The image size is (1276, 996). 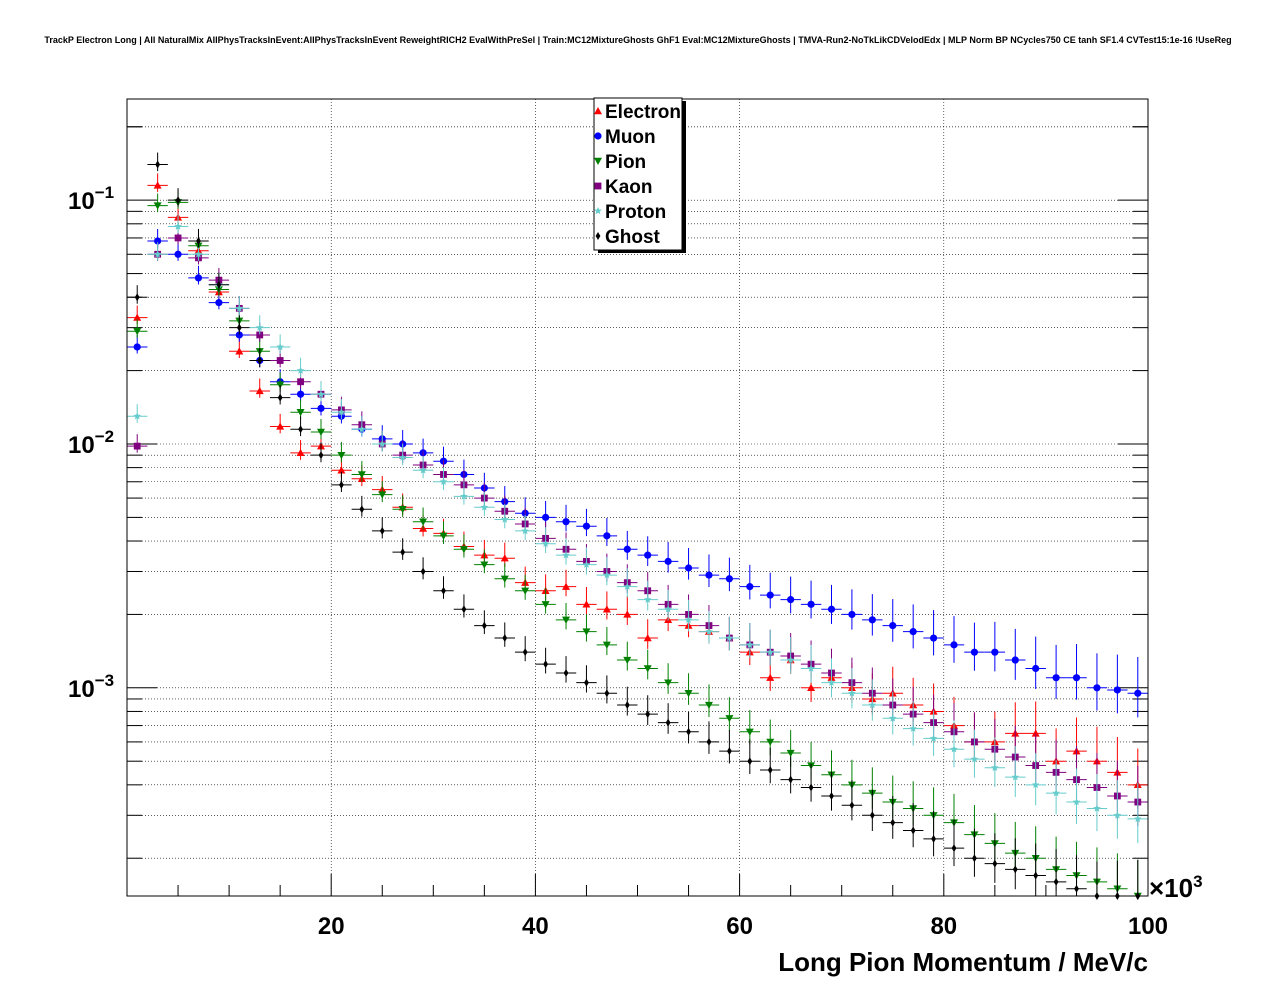 I want to click on x-tick-label: 100, so click(x=1148, y=926).